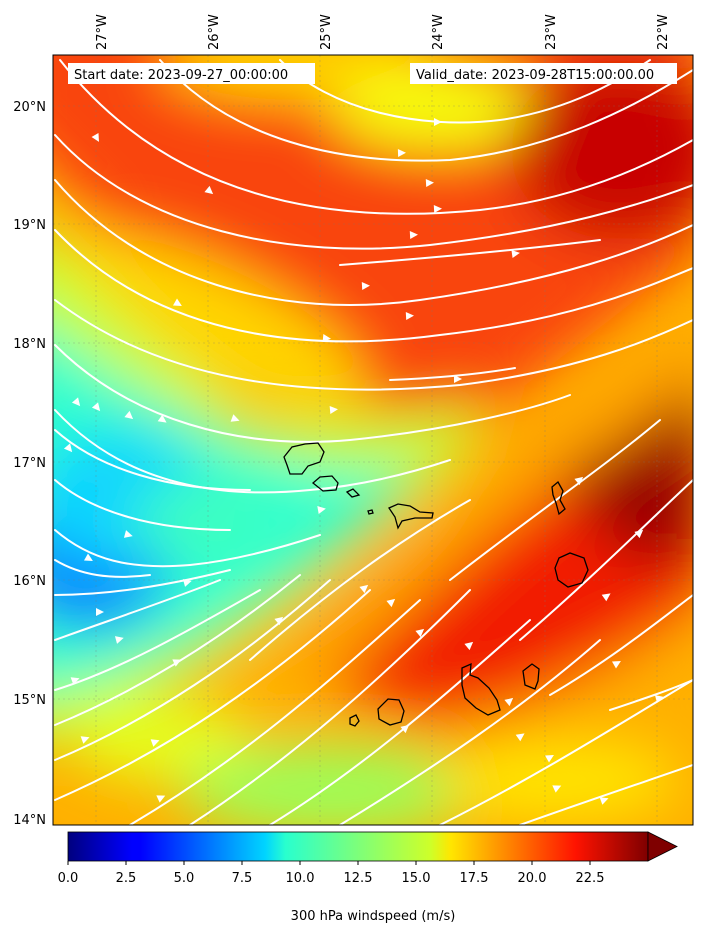  What do you see at coordinates (304, 458) in the screenshot?
I see `island-santo-antao` at bounding box center [304, 458].